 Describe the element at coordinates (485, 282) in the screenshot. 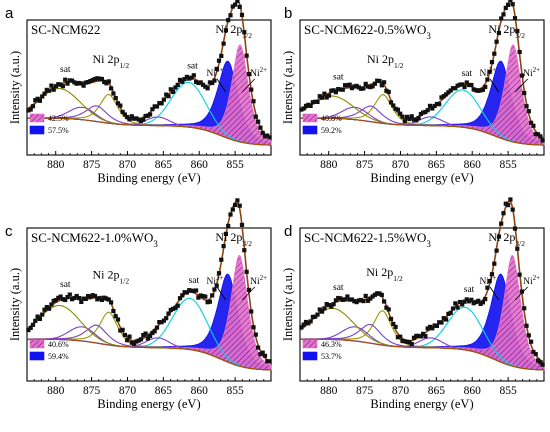

I see `label-ni3plus-main: Ni` at that location.